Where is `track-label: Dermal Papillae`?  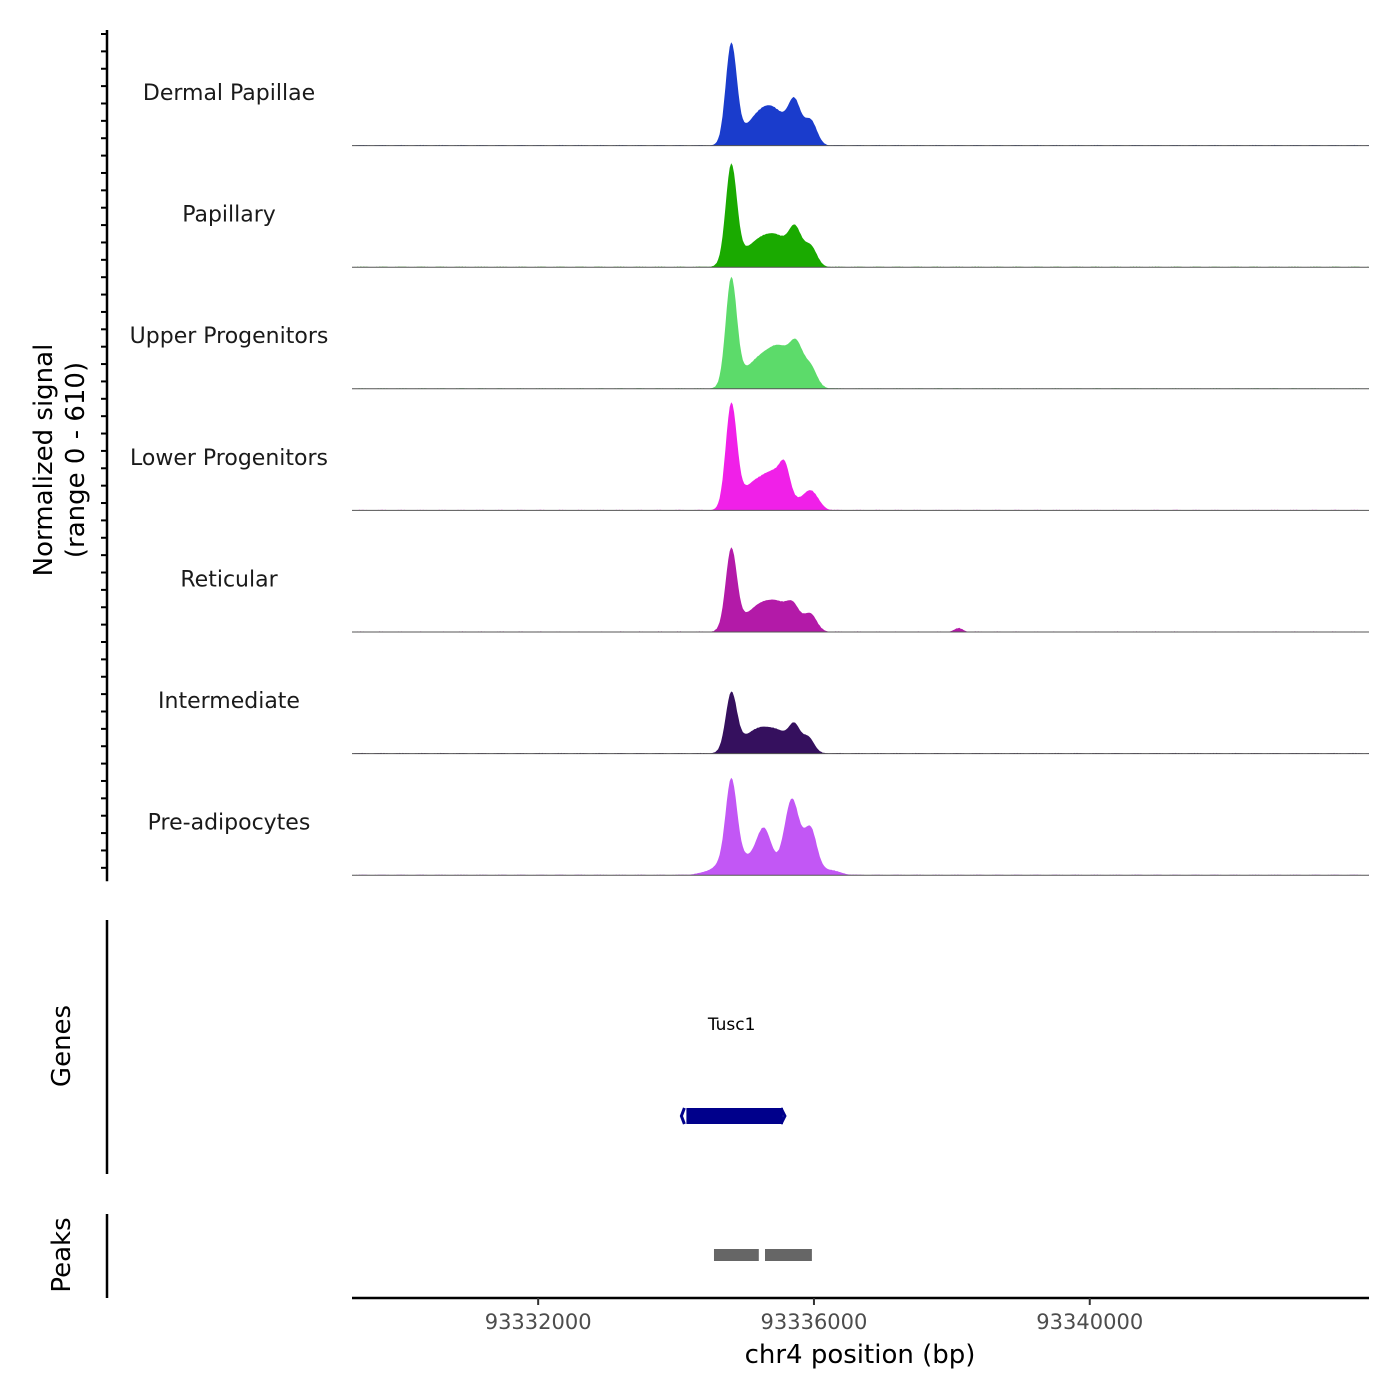 track-label: Dermal Papillae is located at coordinates (229, 93).